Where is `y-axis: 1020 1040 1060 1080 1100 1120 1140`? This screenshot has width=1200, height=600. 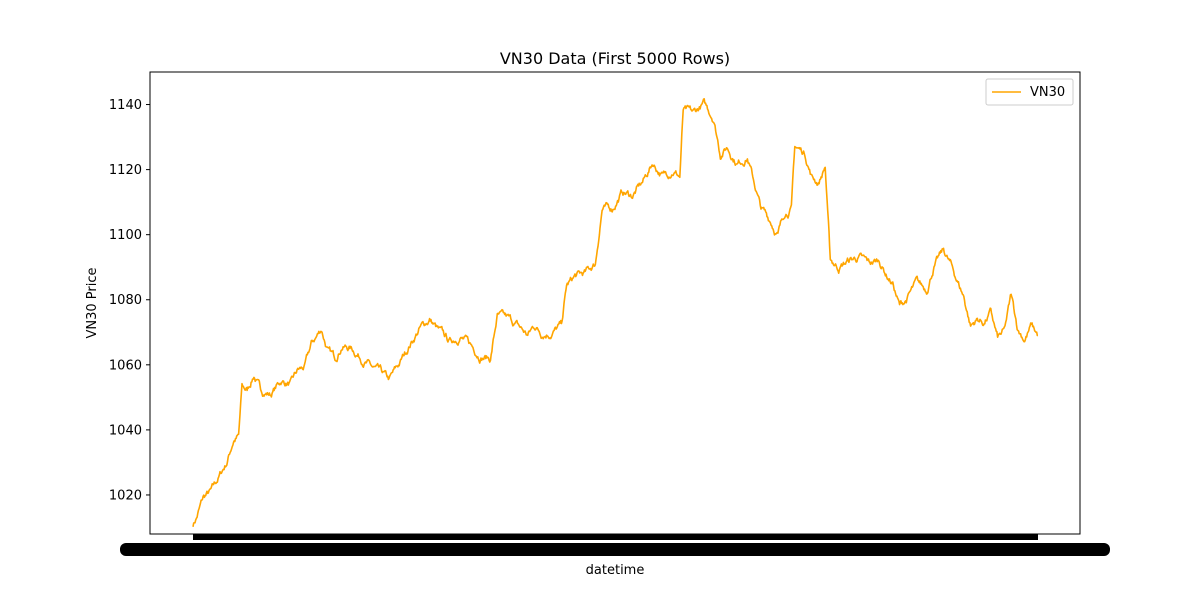
y-axis: 1020 1040 1060 1080 1100 1120 1140 is located at coordinates (129, 300).